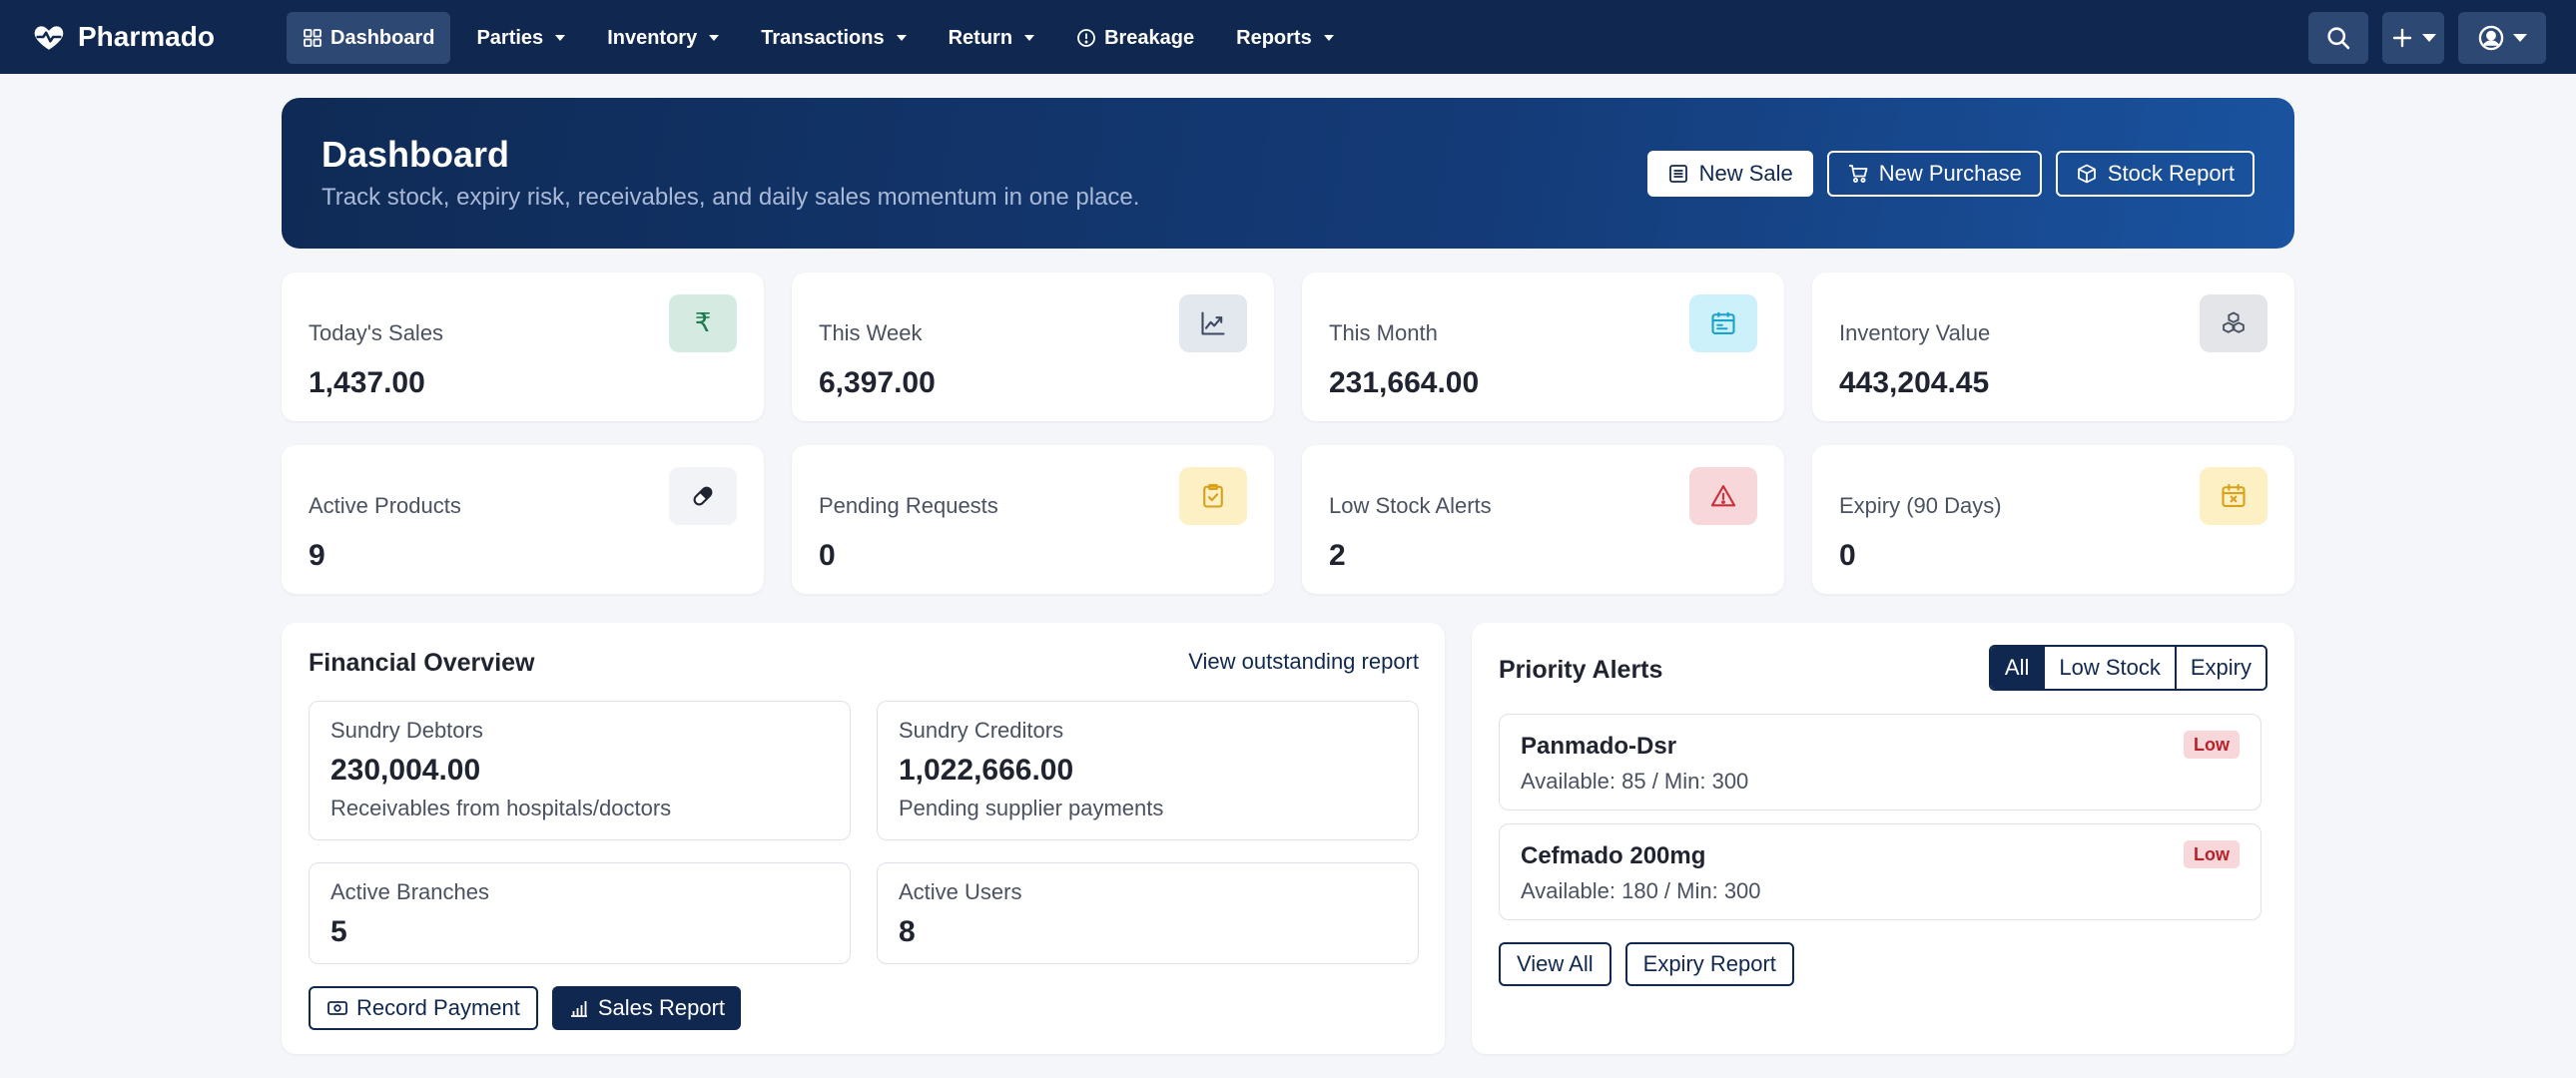 This screenshot has height=1078, width=2576. What do you see at coordinates (1880, 762) in the screenshot?
I see `alert-item: Panmado-Dsr Available: 85 / Min: 300 Low` at bounding box center [1880, 762].